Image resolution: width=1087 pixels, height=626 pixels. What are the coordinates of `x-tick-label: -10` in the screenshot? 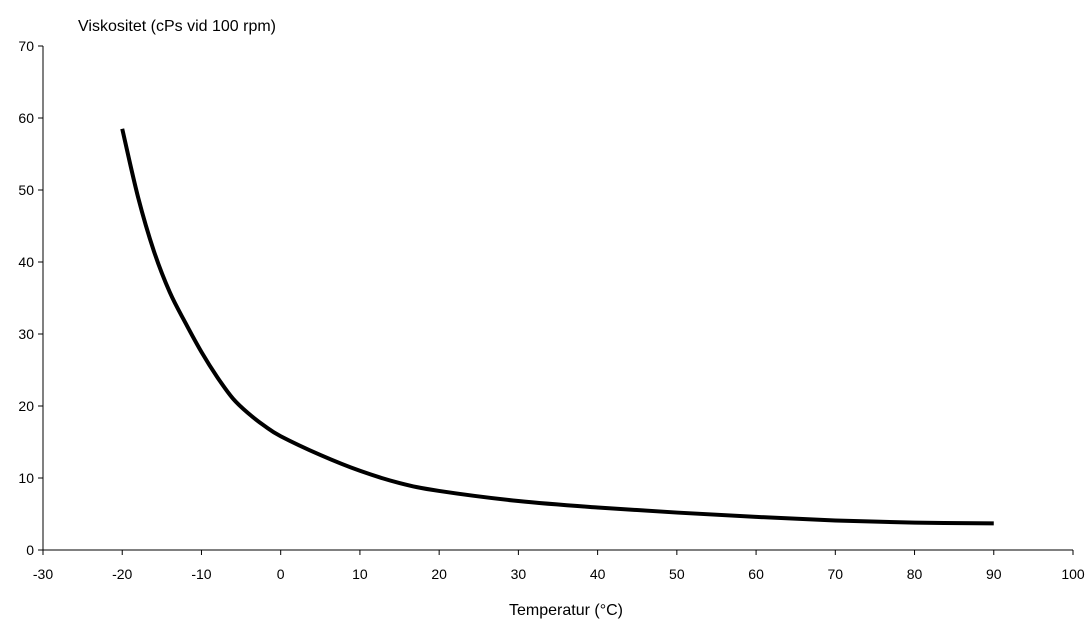 It's located at (201, 574).